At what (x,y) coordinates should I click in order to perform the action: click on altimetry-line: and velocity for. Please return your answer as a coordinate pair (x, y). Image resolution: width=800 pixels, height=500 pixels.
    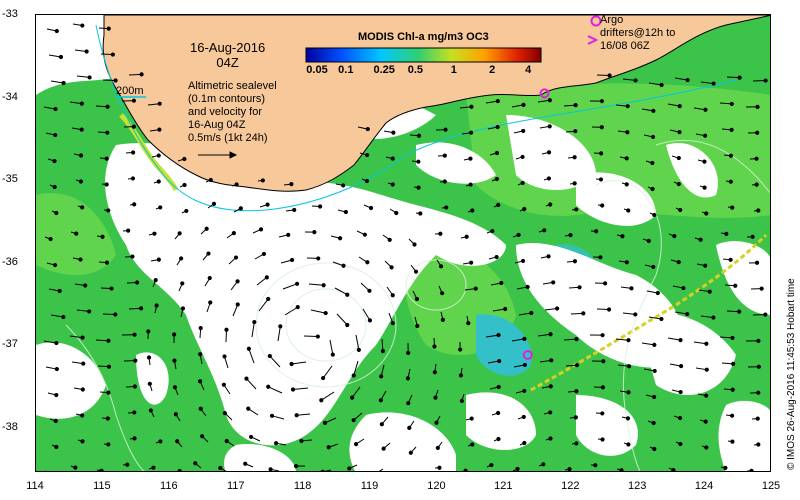
    Looking at the image, I should click on (225, 112).